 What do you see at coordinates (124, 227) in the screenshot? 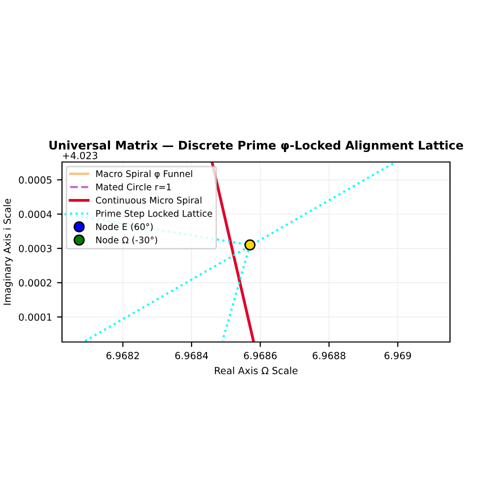
I see `legend-label: Node E (60°)` at bounding box center [124, 227].